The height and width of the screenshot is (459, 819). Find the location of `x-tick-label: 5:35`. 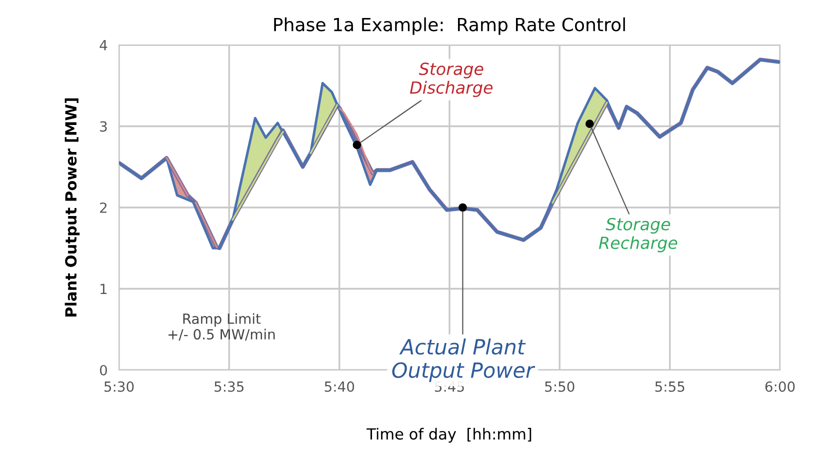

x-tick-label: 5:35 is located at coordinates (229, 386).